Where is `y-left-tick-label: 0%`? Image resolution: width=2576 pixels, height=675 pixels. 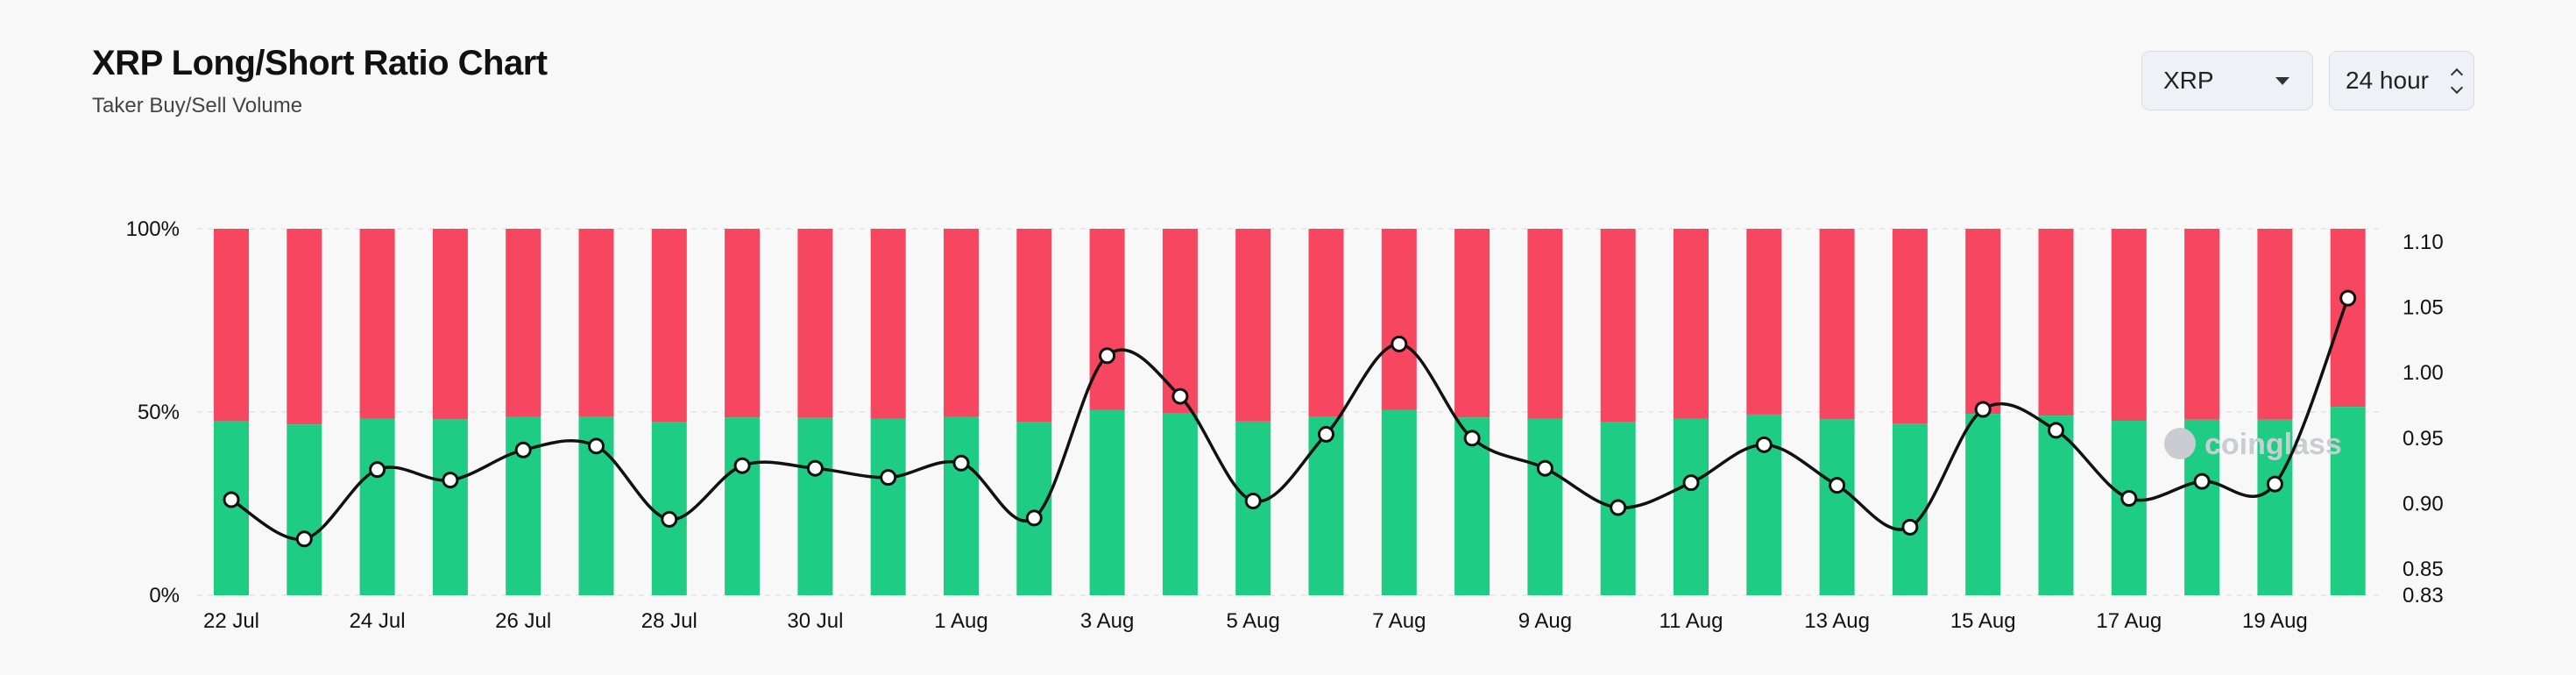
y-left-tick-label: 0% is located at coordinates (164, 596).